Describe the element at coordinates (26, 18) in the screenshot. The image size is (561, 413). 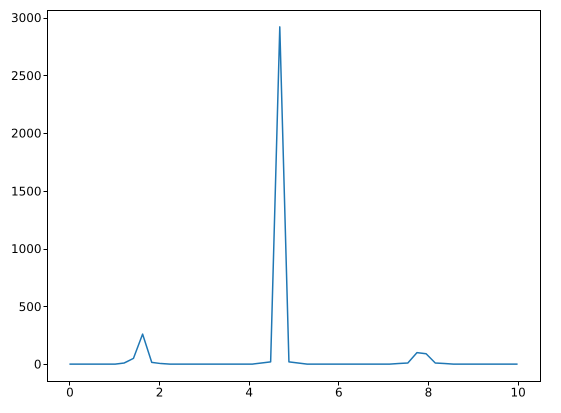
I see `y-tick-label: 3000` at that location.